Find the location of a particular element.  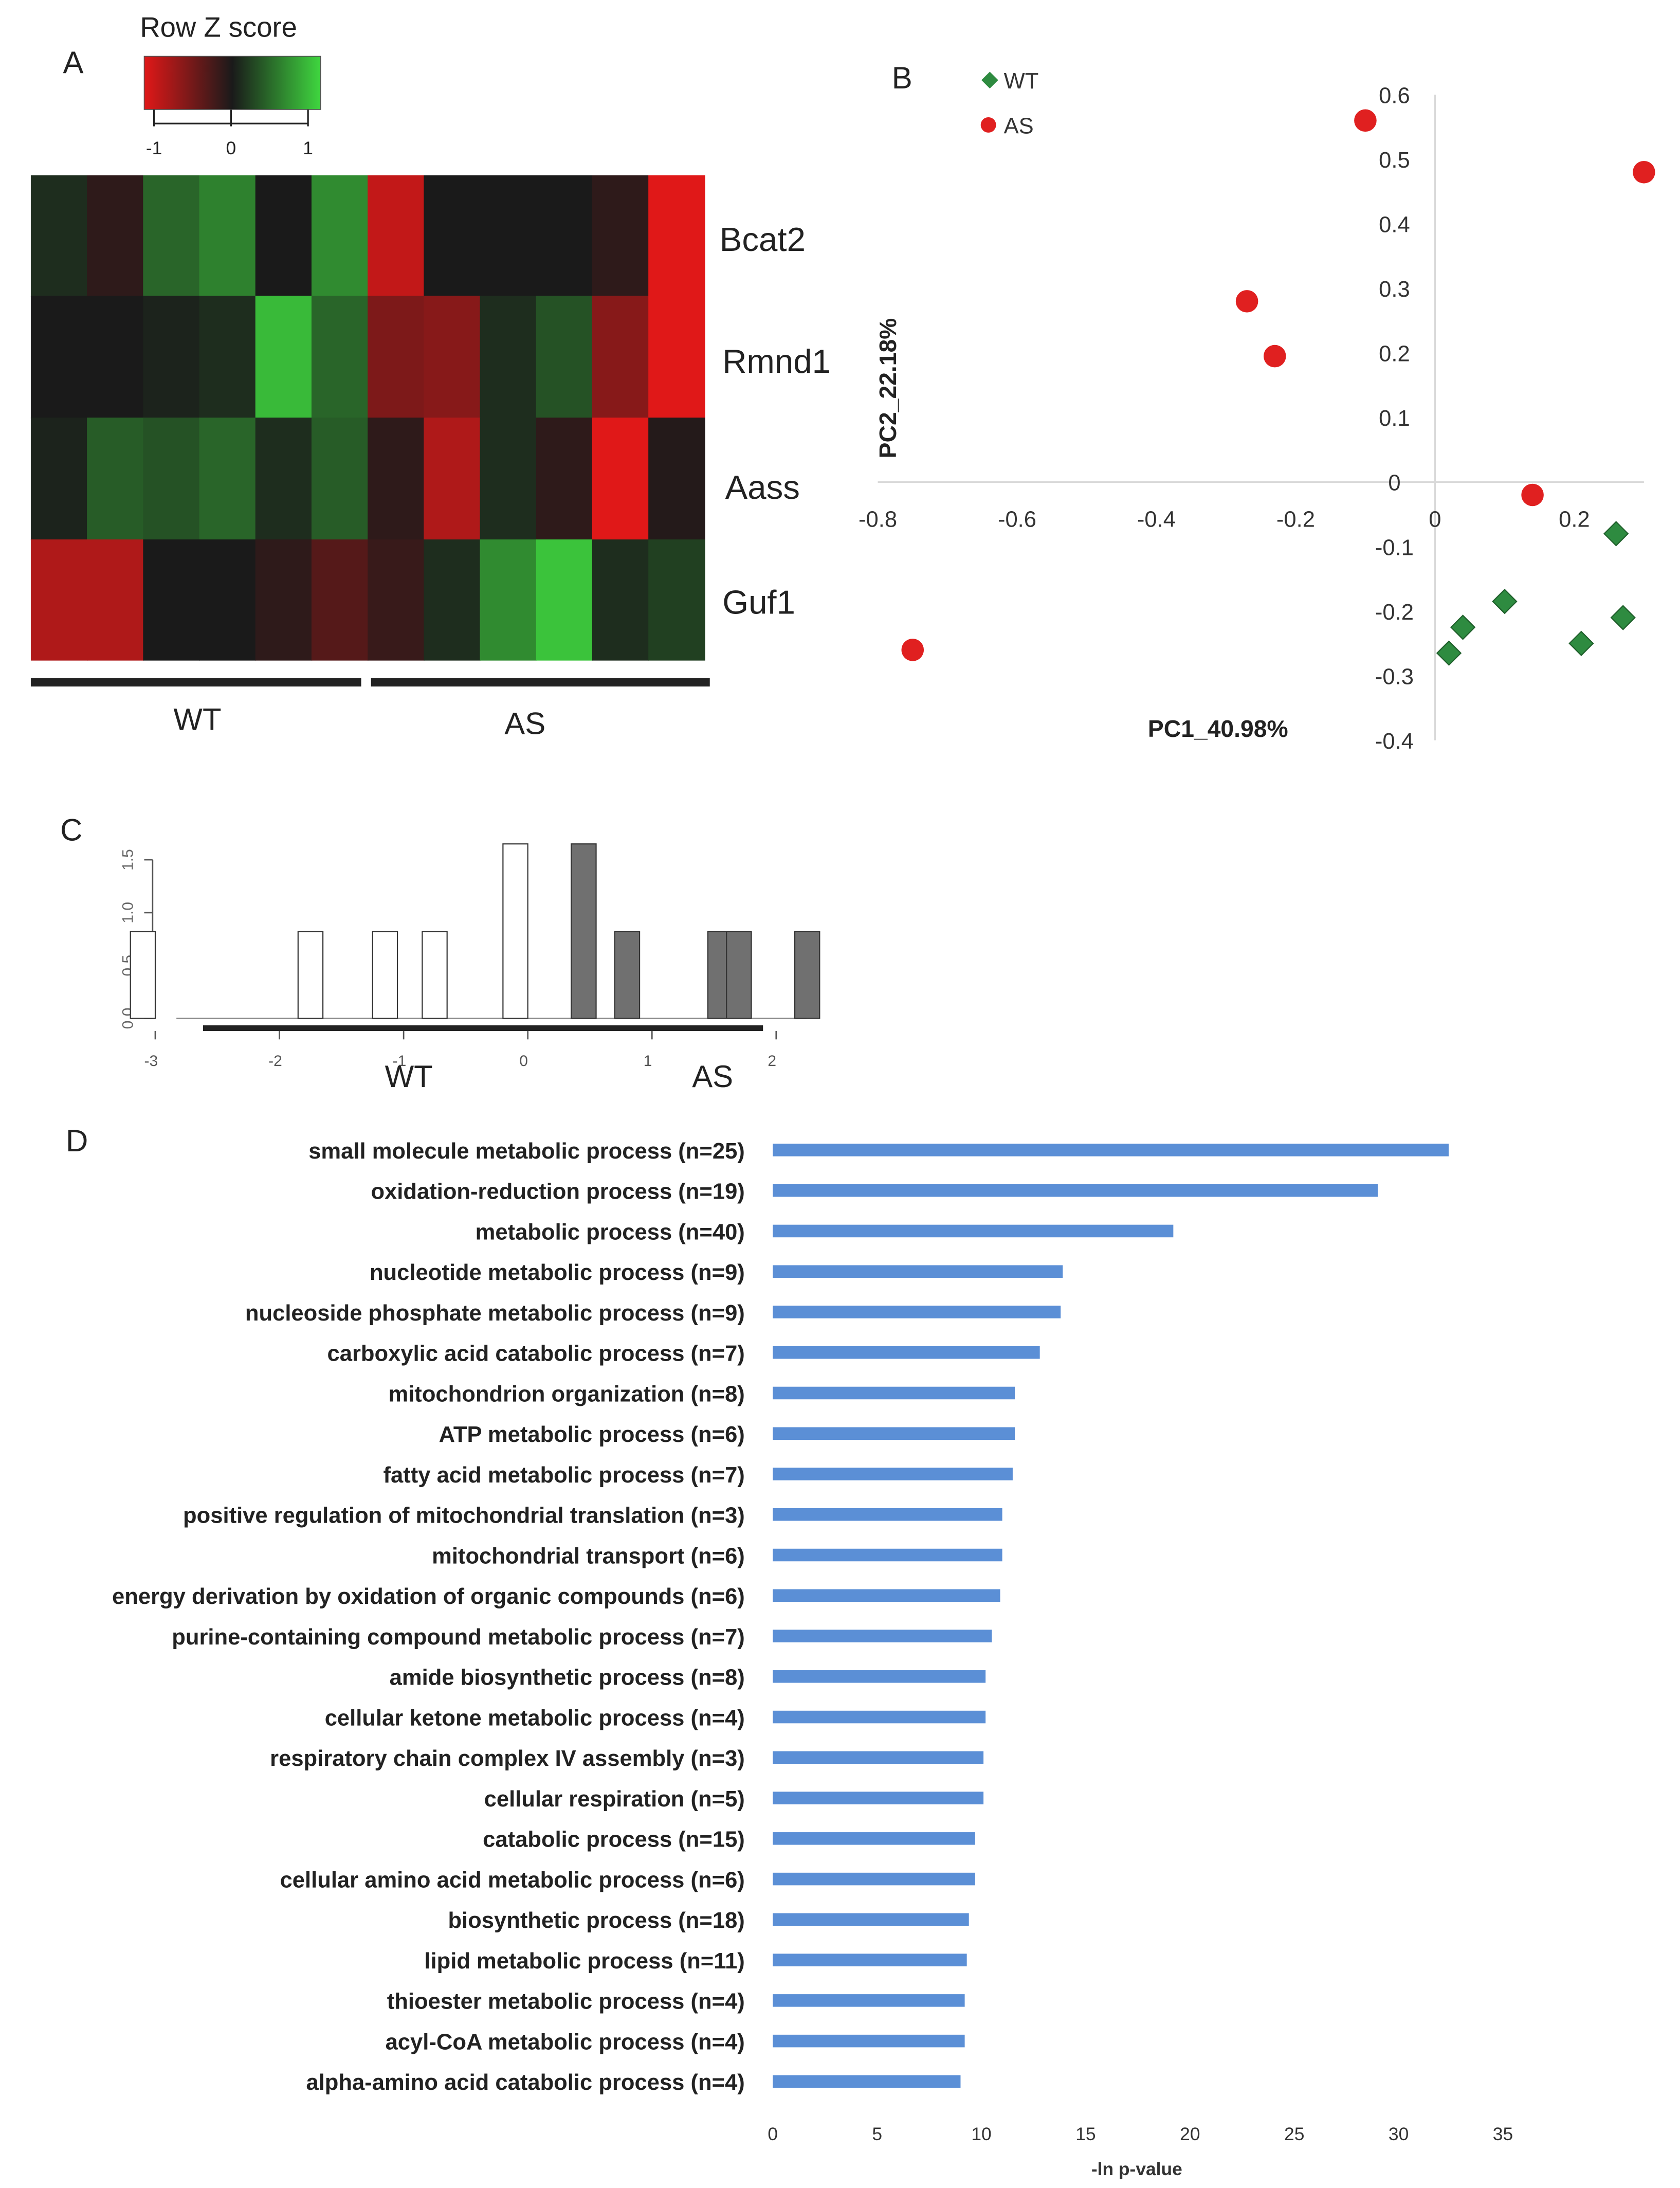

category-label: oxidation-reduction process (n=19) is located at coordinates (557, 1192).